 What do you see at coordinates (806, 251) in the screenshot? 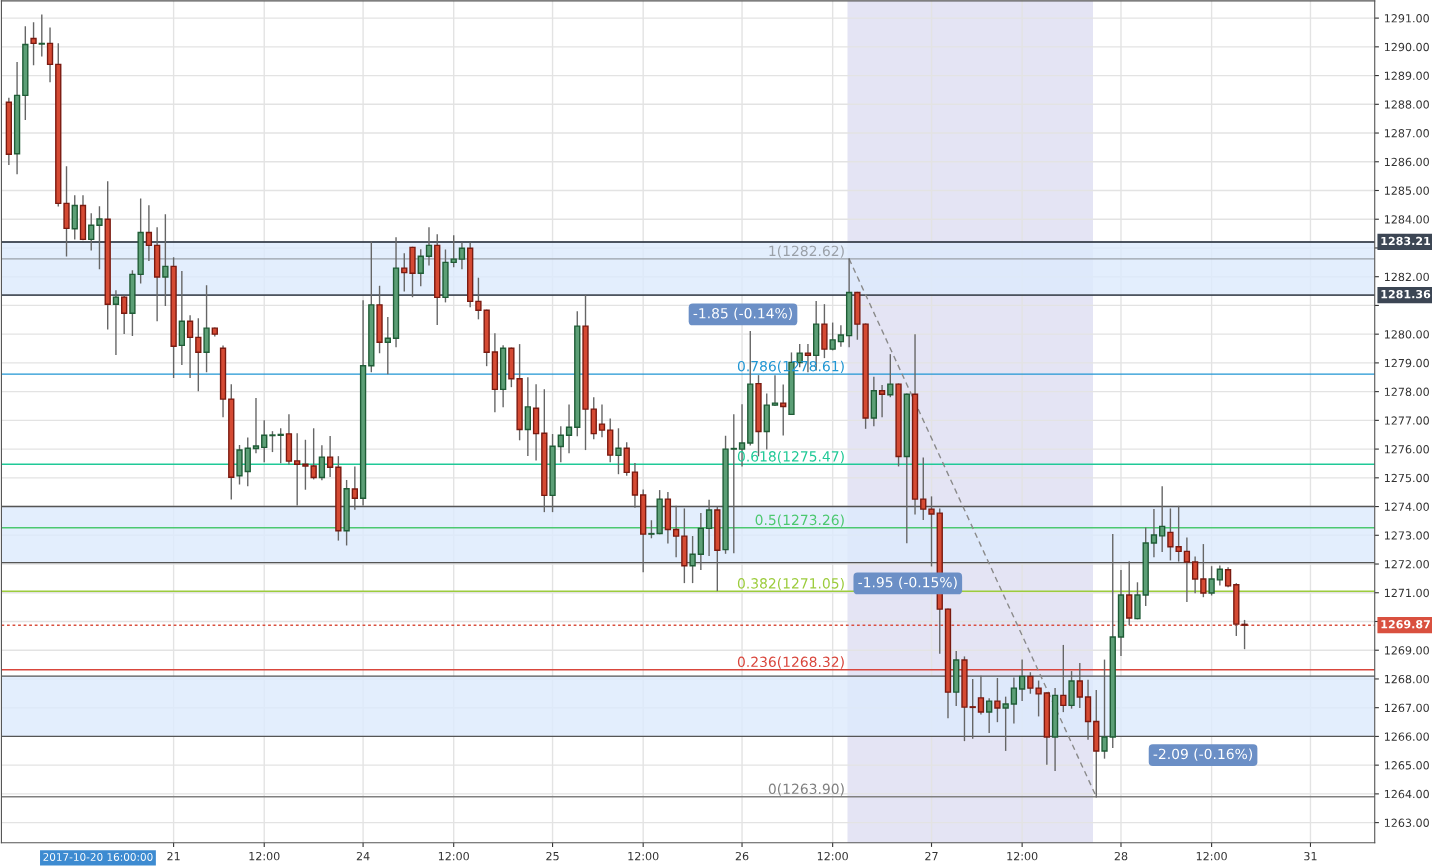
I see `annotation: 1(1282.62)` at bounding box center [806, 251].